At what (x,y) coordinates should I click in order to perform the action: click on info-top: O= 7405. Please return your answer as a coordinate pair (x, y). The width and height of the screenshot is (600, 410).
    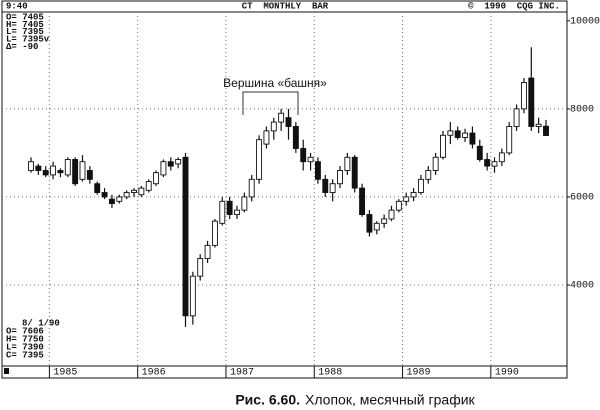
    Looking at the image, I should click on (25, 17).